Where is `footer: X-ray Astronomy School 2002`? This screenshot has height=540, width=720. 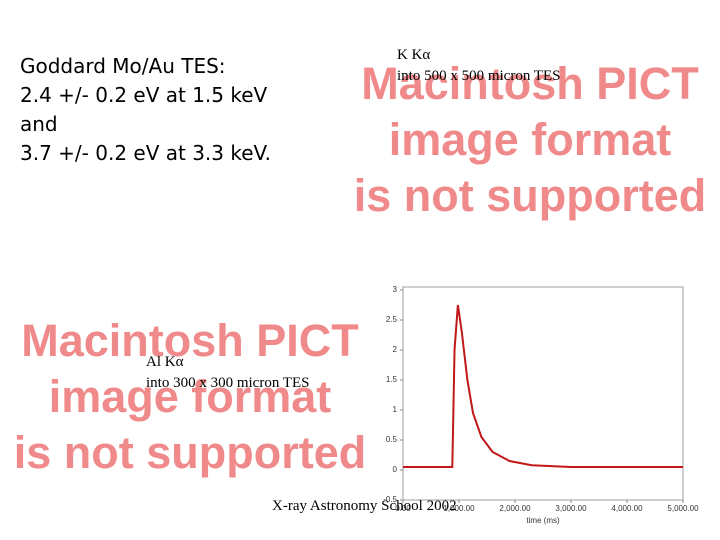
footer: X-ray Astronomy School 2002 is located at coordinates (364, 506).